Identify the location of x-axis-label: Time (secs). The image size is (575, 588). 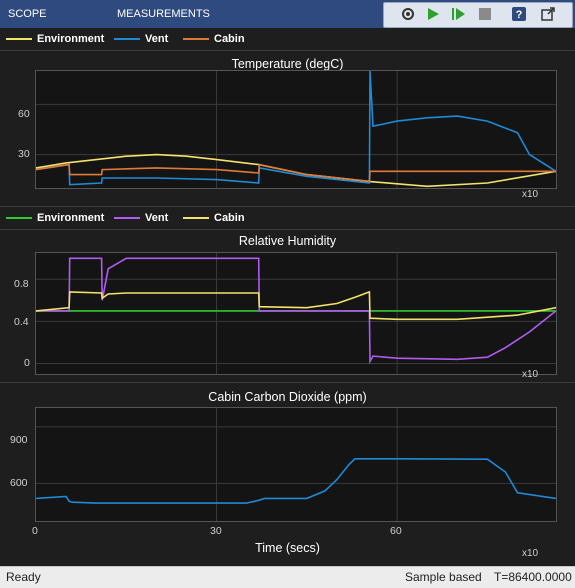
(287, 548).